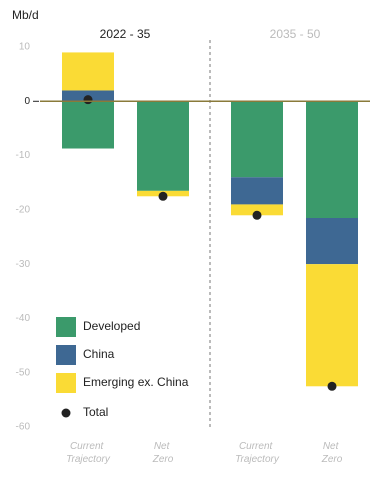 This screenshot has height=481, width=376. I want to click on y-tick-label: -50, so click(23, 372).